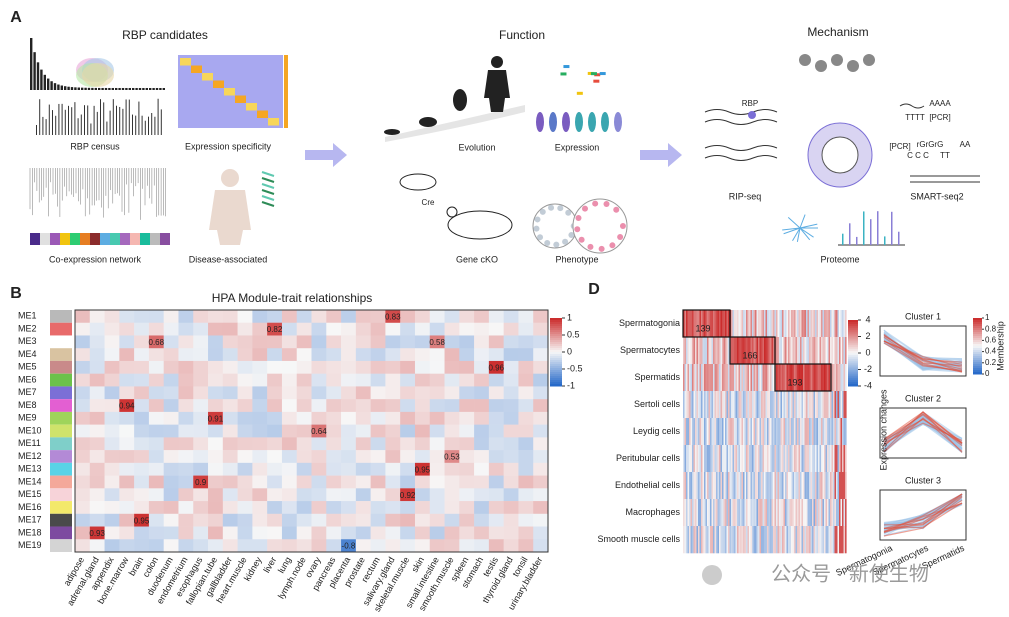  I want to click on panel-label: D, so click(594, 289).